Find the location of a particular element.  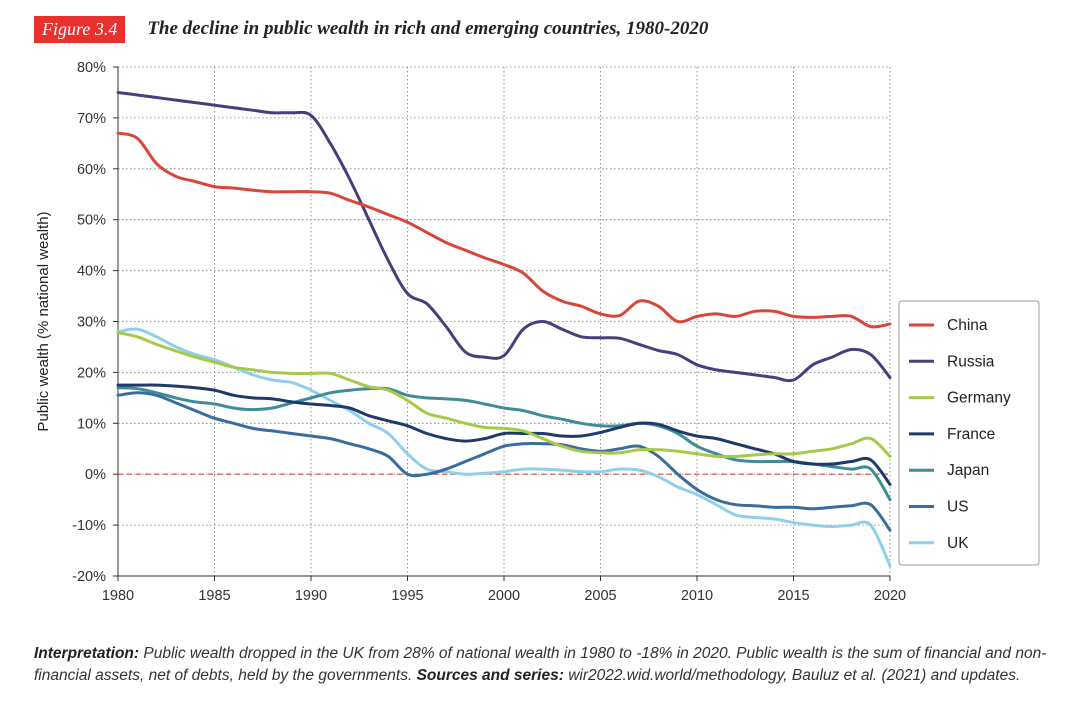

legend-box is located at coordinates (969, 433).